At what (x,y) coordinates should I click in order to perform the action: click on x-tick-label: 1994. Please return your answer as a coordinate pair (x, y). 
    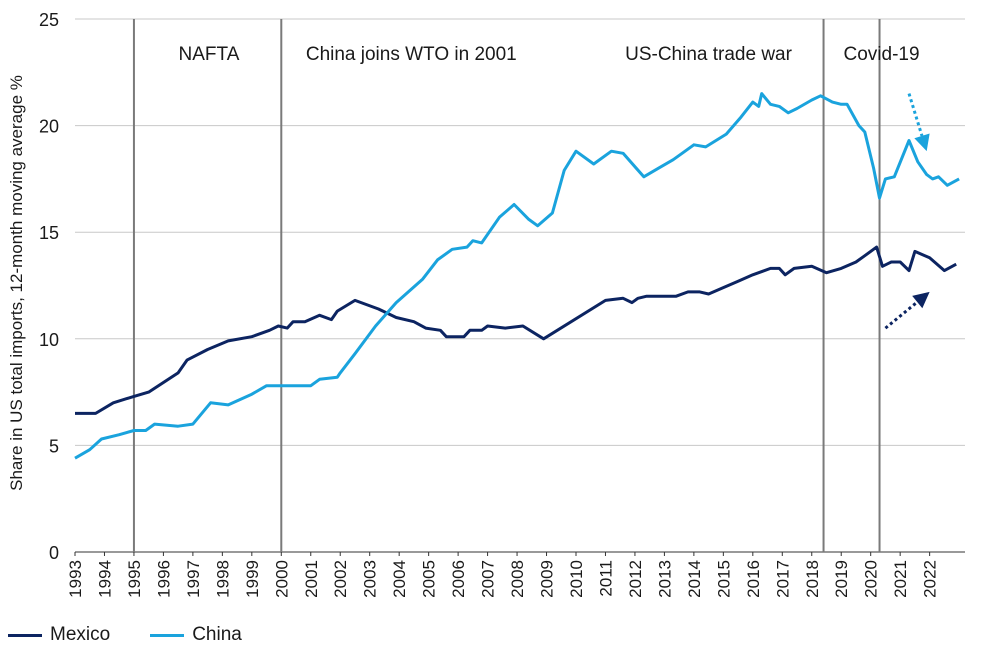
    Looking at the image, I should click on (104, 579).